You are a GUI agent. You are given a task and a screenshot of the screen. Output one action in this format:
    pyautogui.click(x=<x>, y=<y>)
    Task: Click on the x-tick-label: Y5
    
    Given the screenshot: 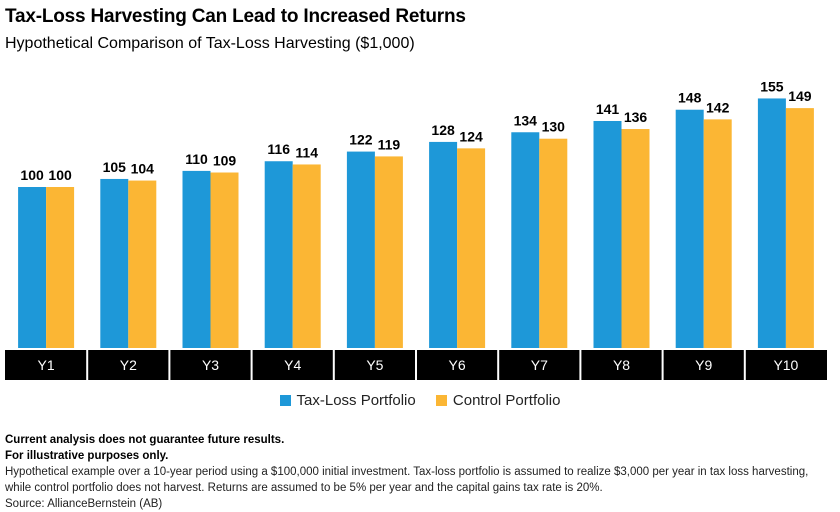 What is the action you would take?
    pyautogui.click(x=374, y=365)
    